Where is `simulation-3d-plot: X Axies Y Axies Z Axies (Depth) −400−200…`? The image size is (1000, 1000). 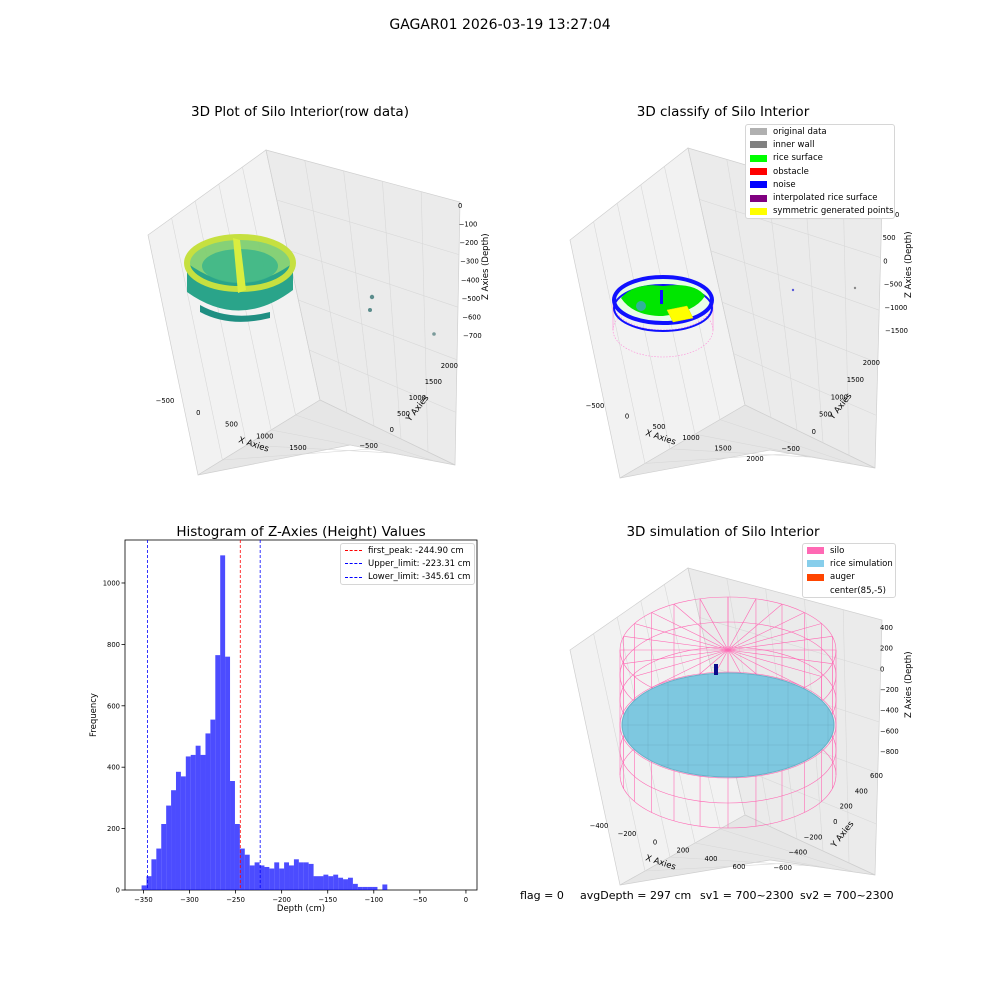
simulation-3d-plot: X Axies Y Axies Z Axies (Depth) −400−200… is located at coordinates (741, 726).